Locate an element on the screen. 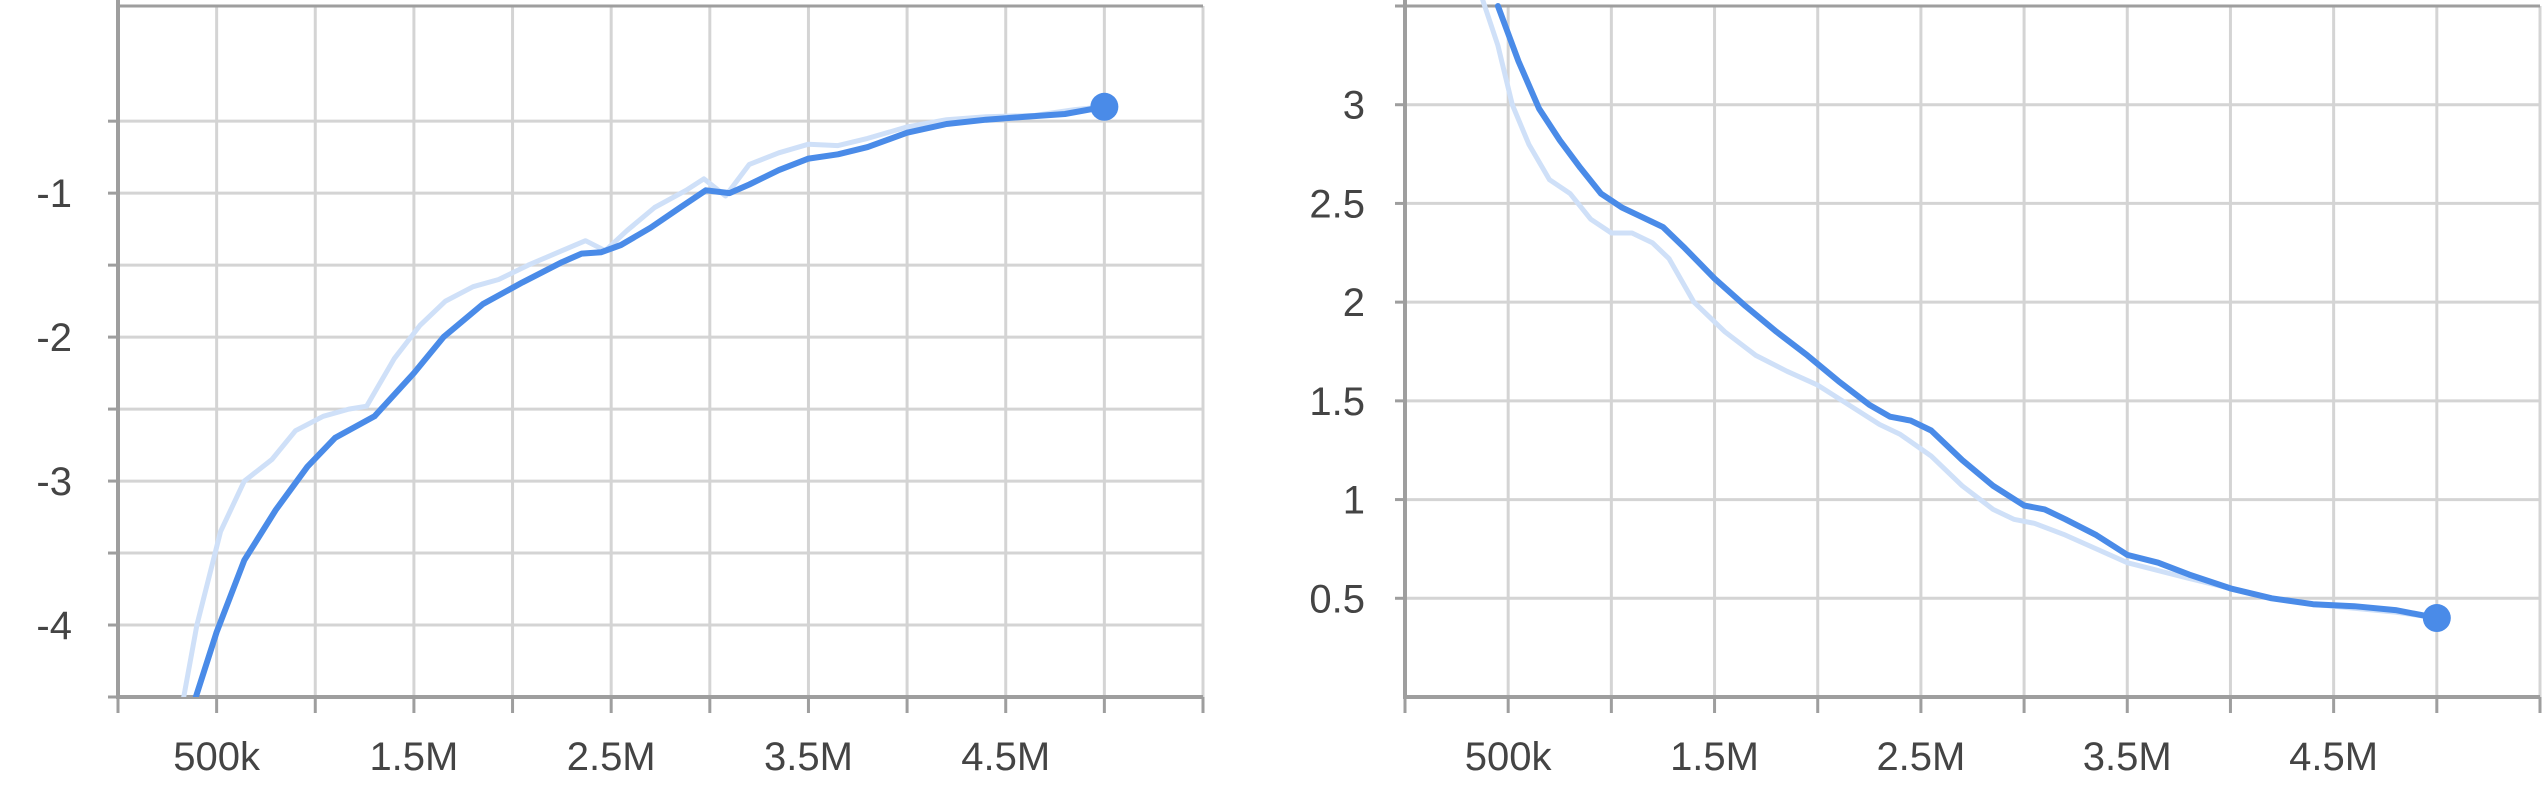 The image size is (2548, 792). y-tick-label: 0.5 is located at coordinates (1337, 599).